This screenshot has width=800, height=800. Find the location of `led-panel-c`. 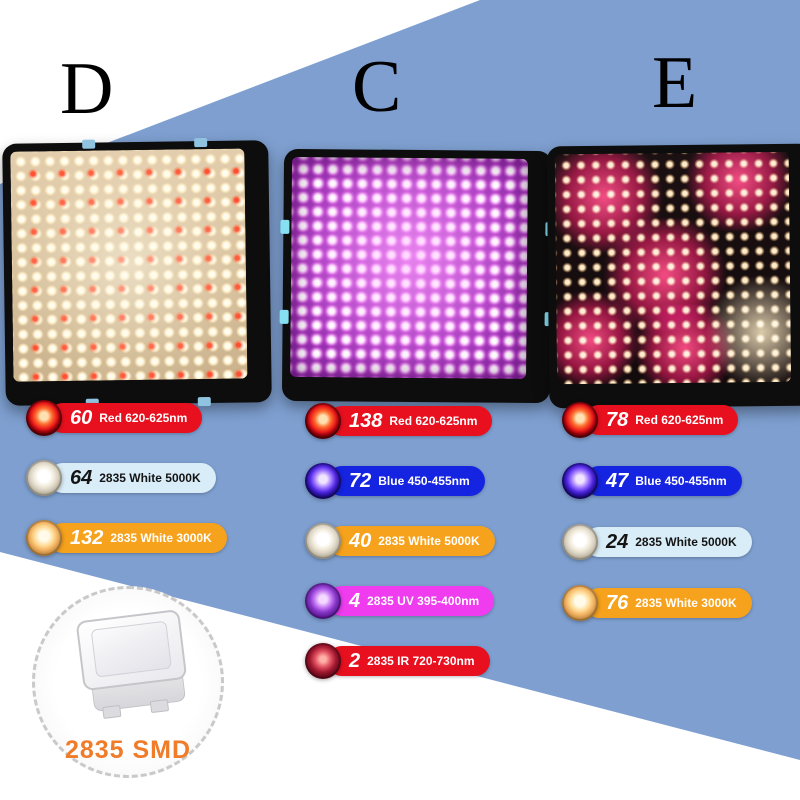

led-panel-c is located at coordinates (417, 276).